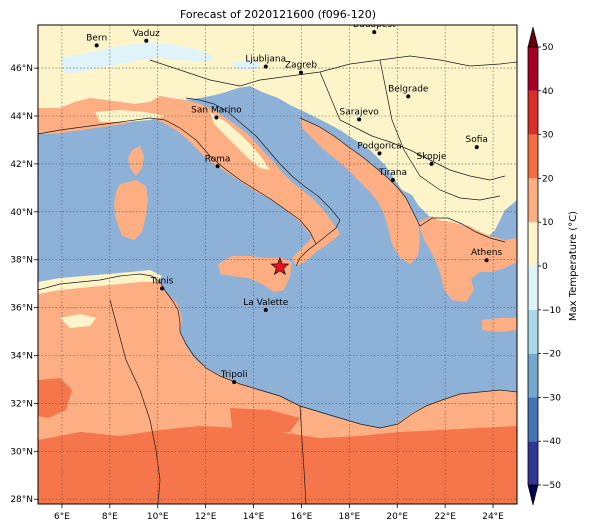 The height and width of the screenshot is (529, 592). I want to click on city-label: Sarajevo, so click(360, 112).